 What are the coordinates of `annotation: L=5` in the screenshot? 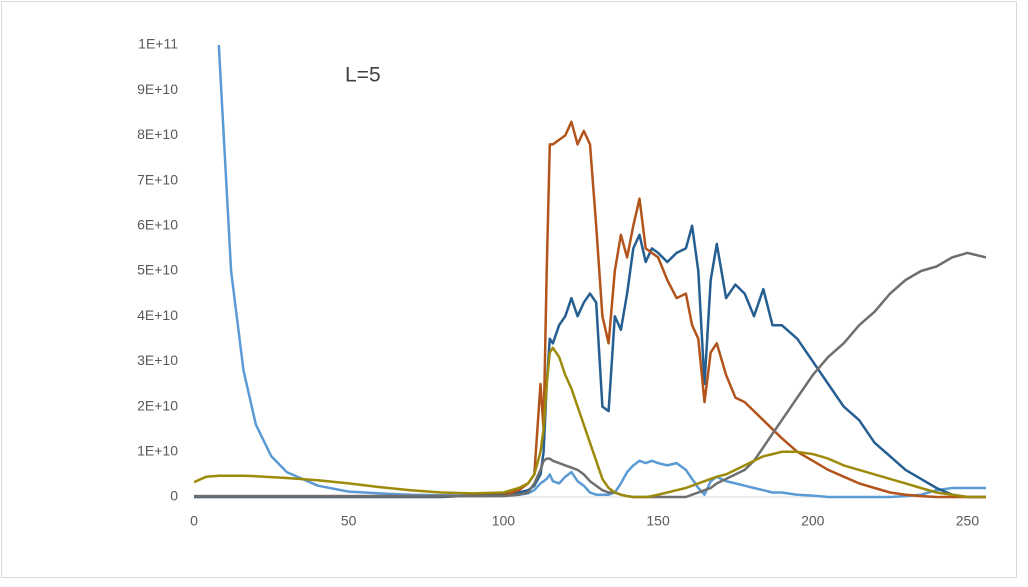 It's located at (363, 75).